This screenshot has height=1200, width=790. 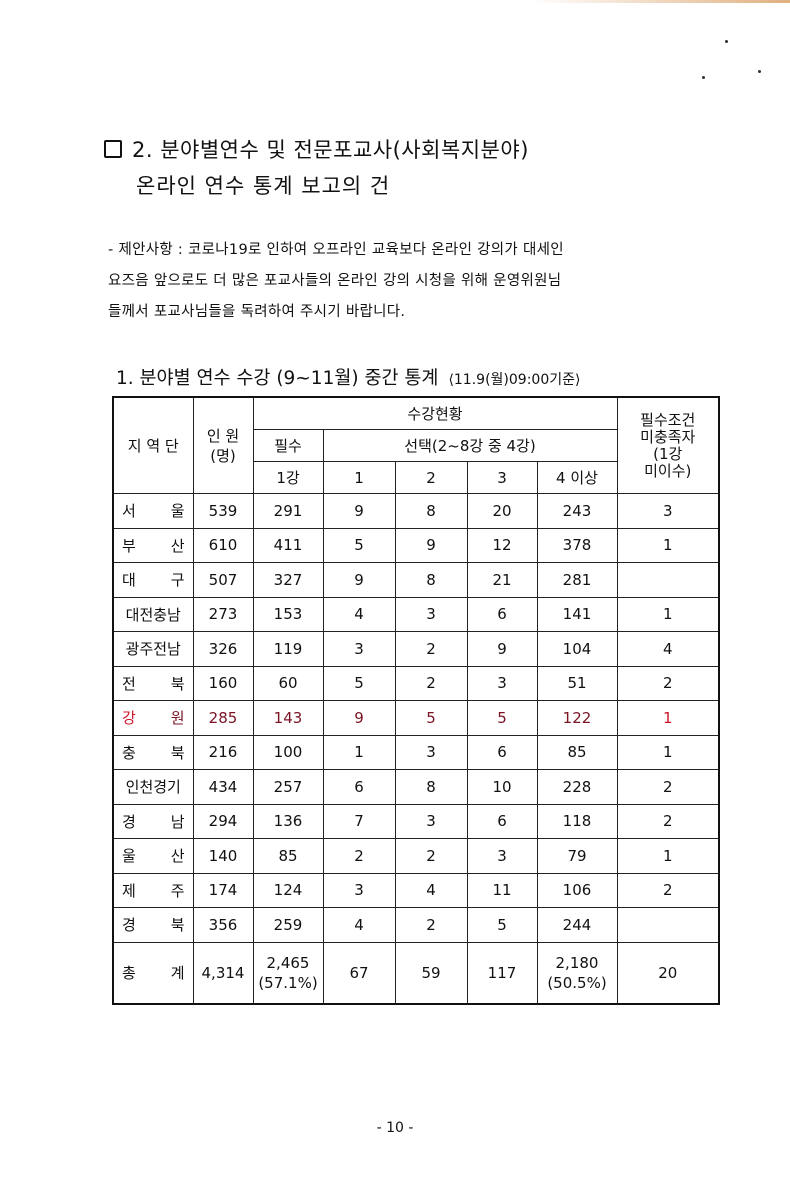 I want to click on required-cell: 143, so click(x=288, y=718).